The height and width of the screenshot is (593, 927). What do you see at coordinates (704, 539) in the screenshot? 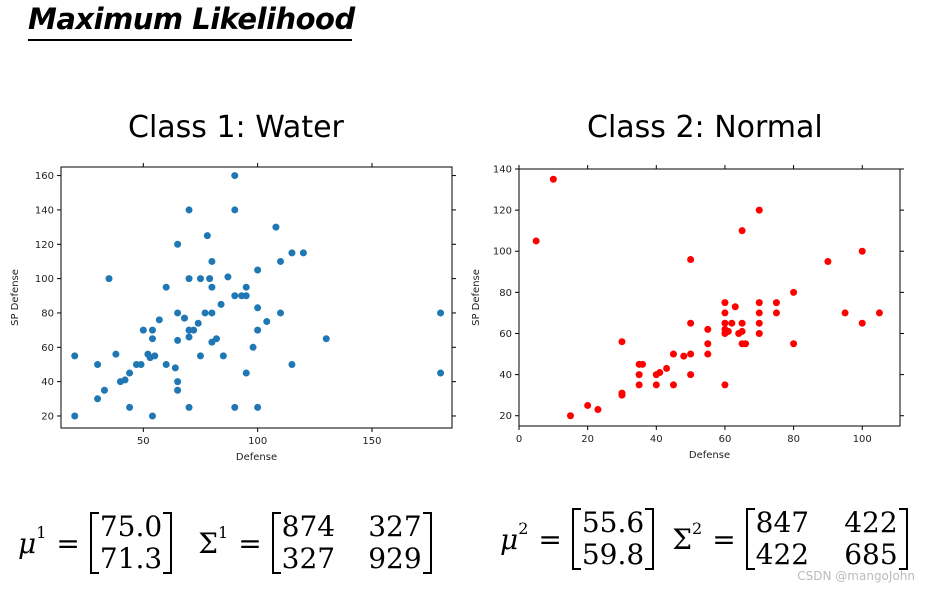
I see `class2-equations: μ2 = 55.6 59.8 Σ2 = 847 422 422 685` at bounding box center [704, 539].